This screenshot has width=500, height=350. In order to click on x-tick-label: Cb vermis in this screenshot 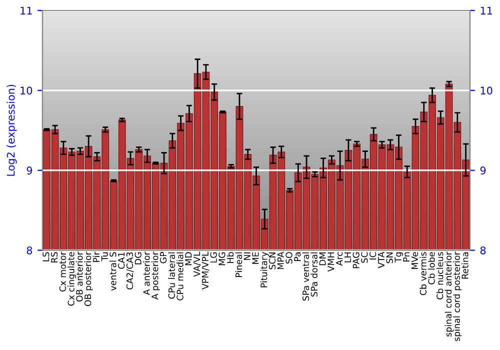, I will do `click(423, 274)`.